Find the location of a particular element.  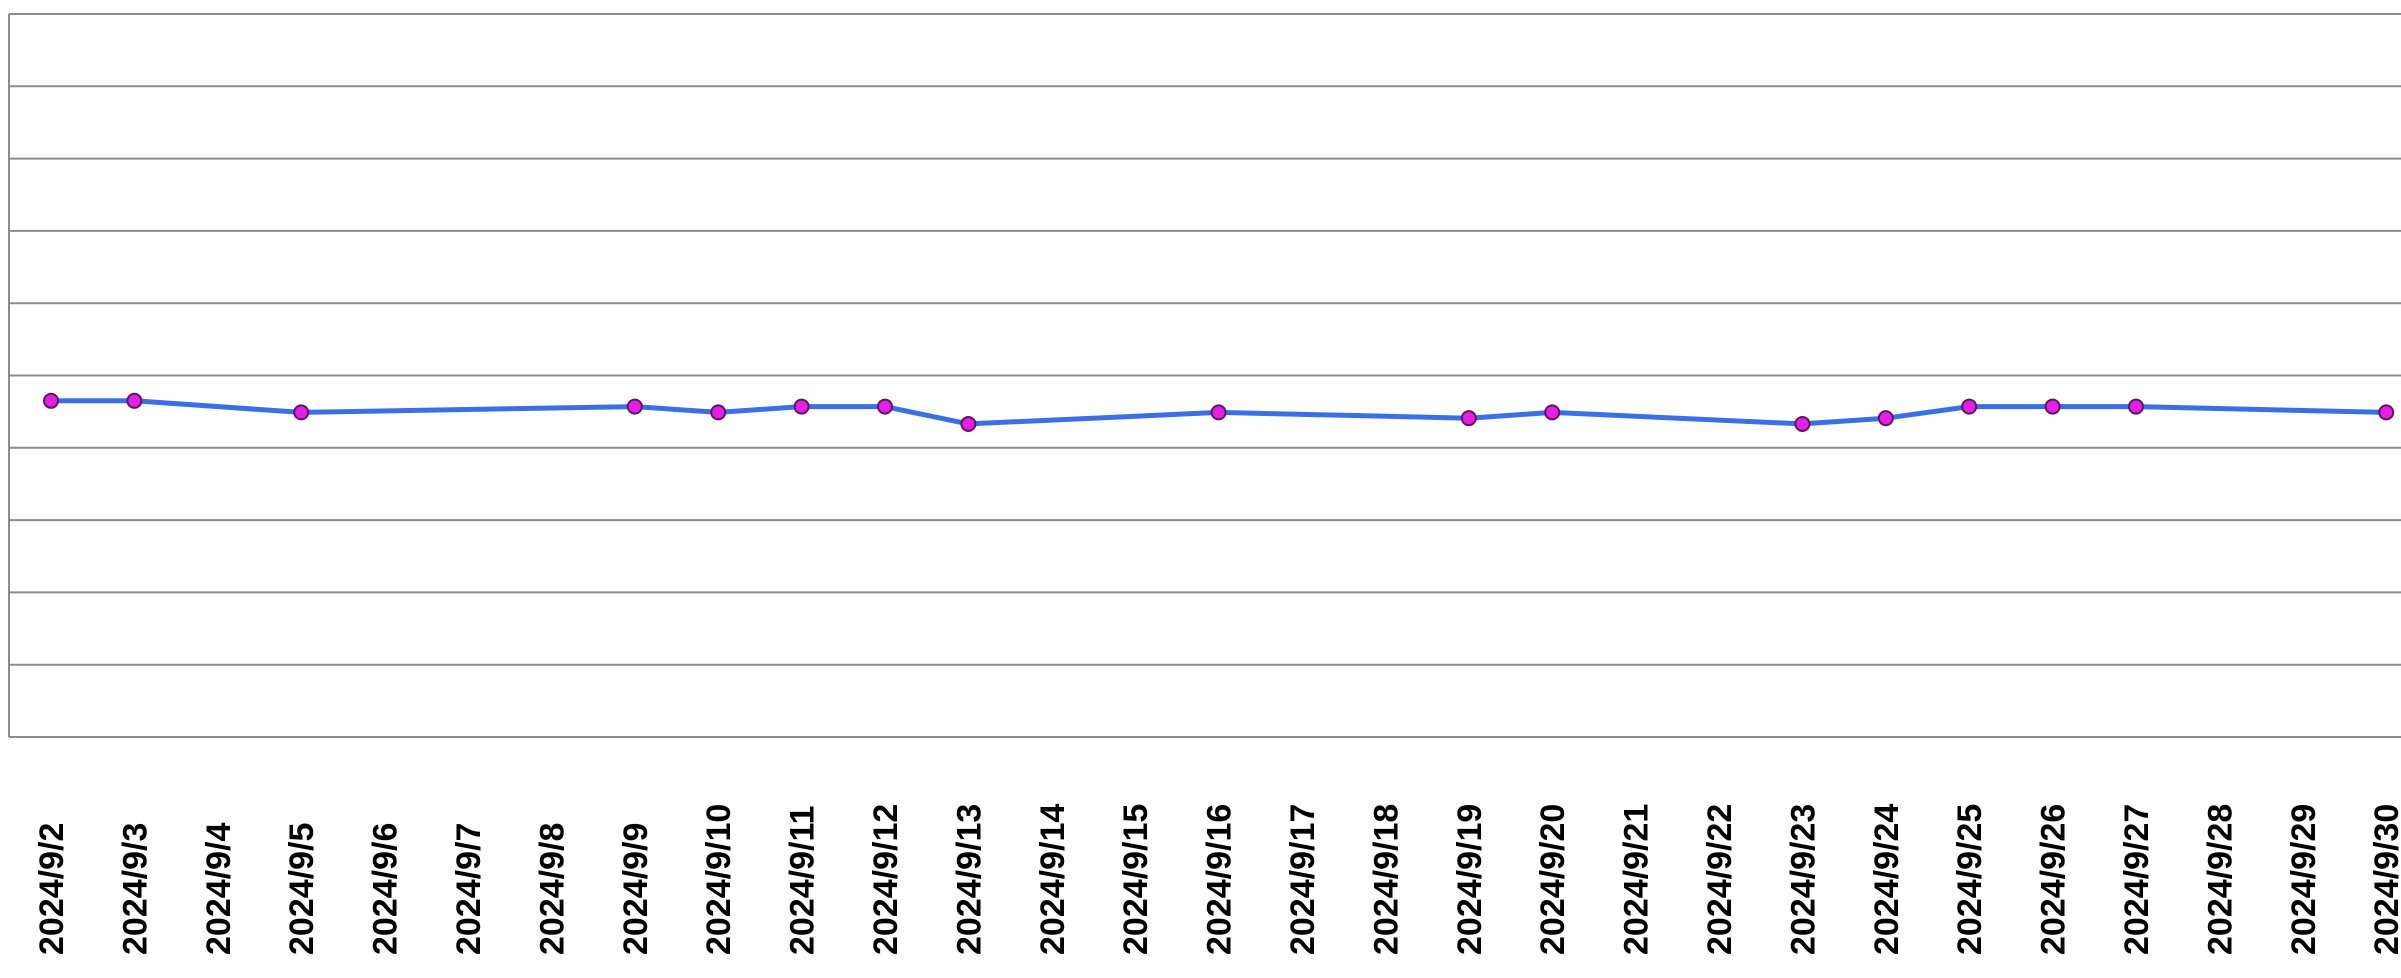

x-tick-label: 2024/9/25 is located at coordinates (1970, 879).